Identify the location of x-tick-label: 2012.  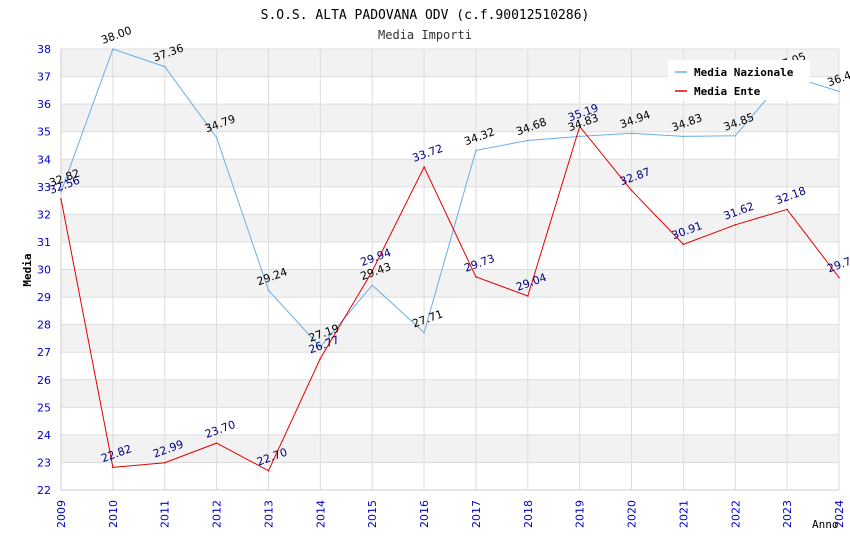
(217, 514).